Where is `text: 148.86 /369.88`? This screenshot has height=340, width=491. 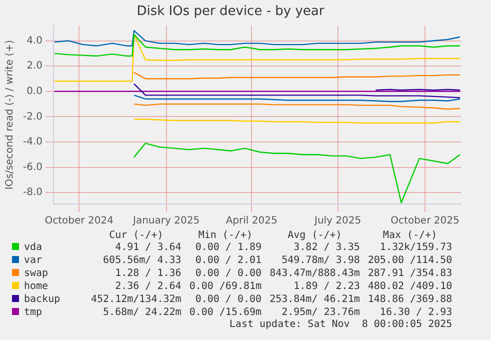
text: 148.86 /369.88 is located at coordinates (410, 299).